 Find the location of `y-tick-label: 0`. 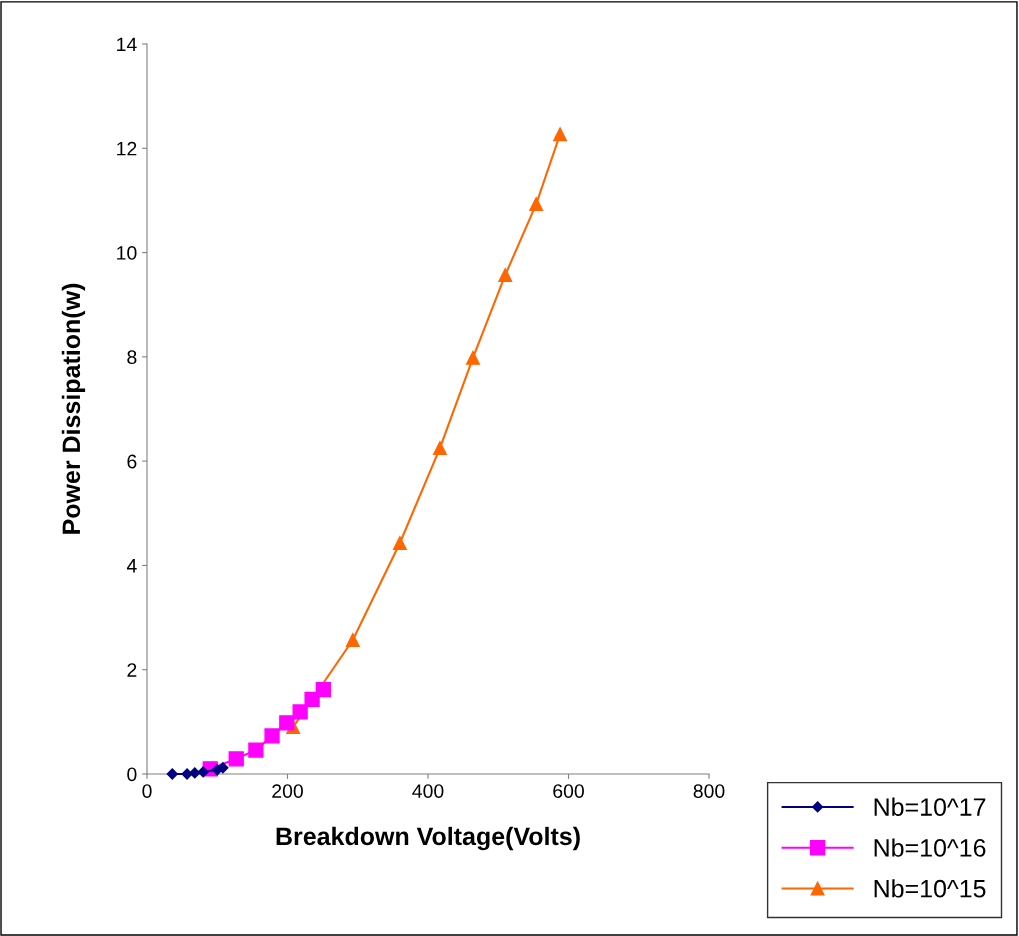

y-tick-label: 0 is located at coordinates (132, 774).